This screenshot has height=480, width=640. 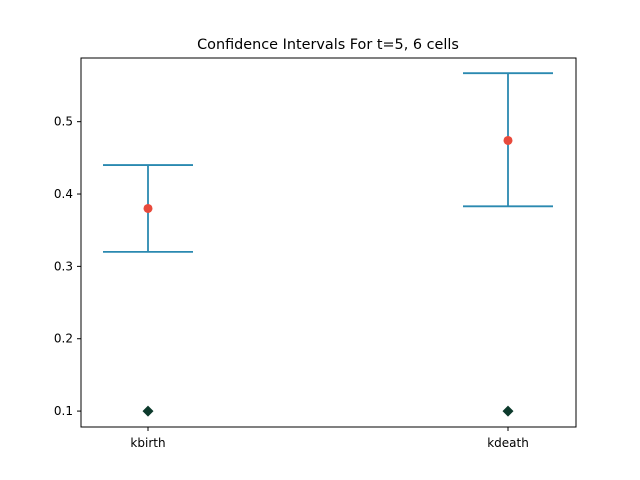 What do you see at coordinates (63, 339) in the screenshot?
I see `y-tick-label: 0.2` at bounding box center [63, 339].